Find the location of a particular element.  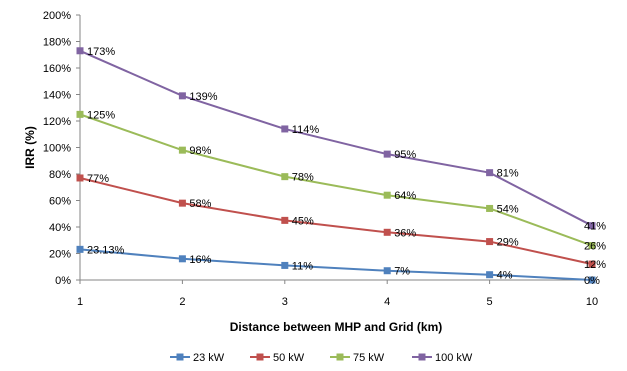

data-label-75kw: 26% is located at coordinates (595, 247).